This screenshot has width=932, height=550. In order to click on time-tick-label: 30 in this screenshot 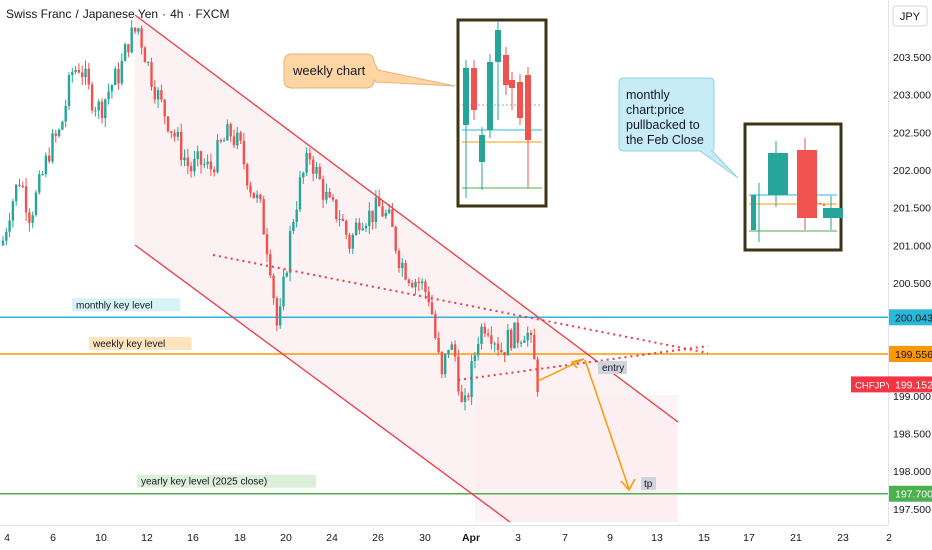, I will do `click(425, 538)`.